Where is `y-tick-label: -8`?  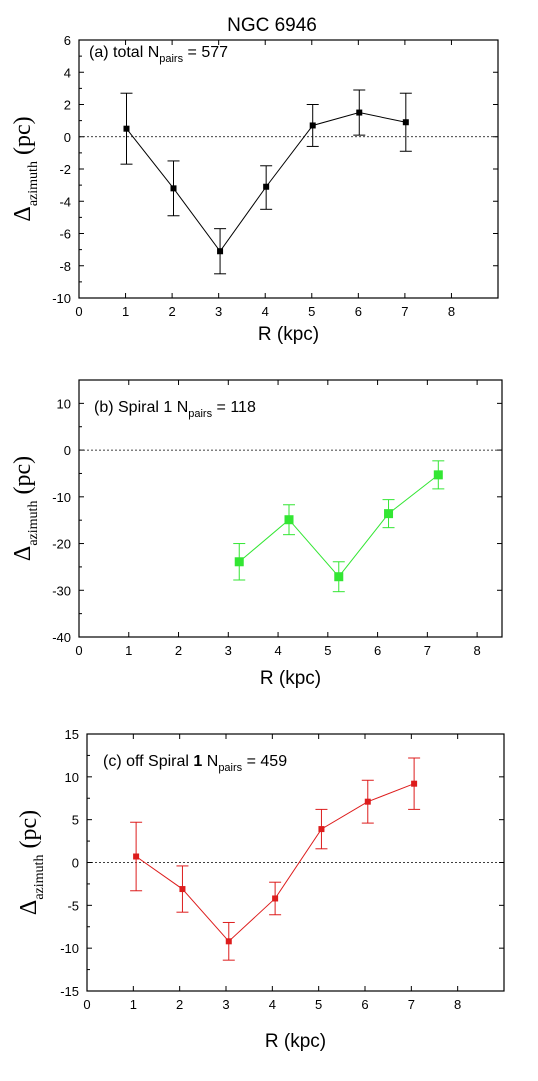
y-tick-label: -8 is located at coordinates (65, 266).